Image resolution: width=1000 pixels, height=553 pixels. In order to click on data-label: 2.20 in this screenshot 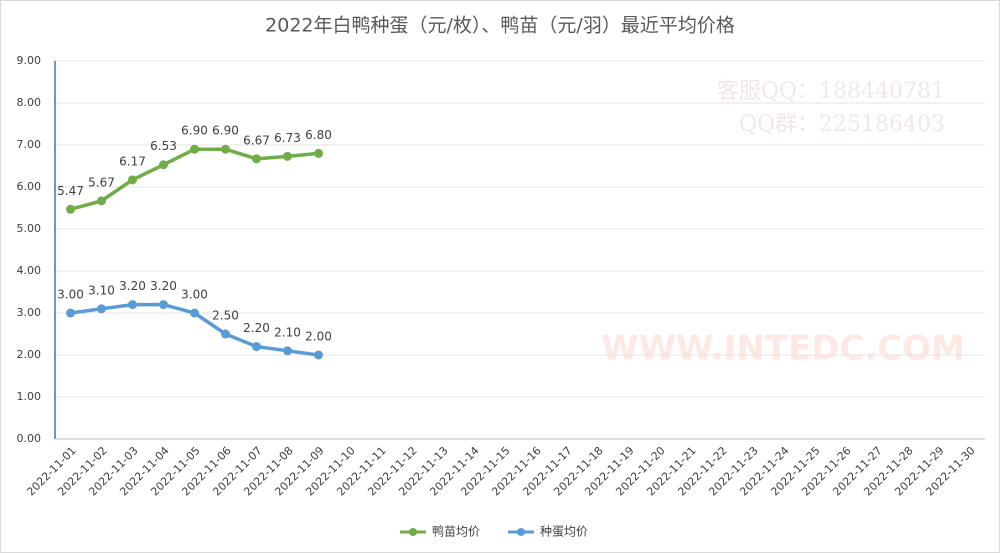, I will do `click(256, 328)`.